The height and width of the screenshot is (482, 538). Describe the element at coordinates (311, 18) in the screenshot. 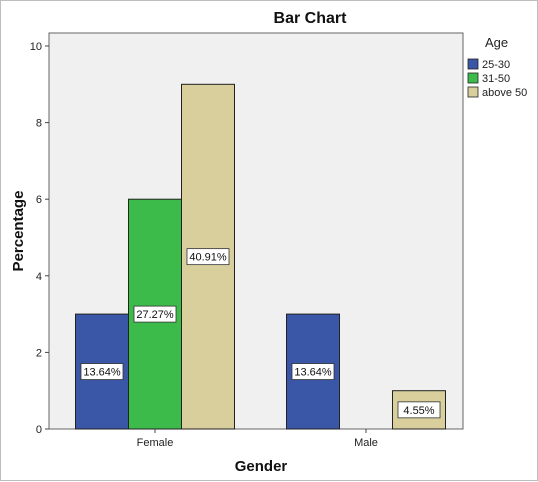

I see `chart-title: Bar Chart` at that location.